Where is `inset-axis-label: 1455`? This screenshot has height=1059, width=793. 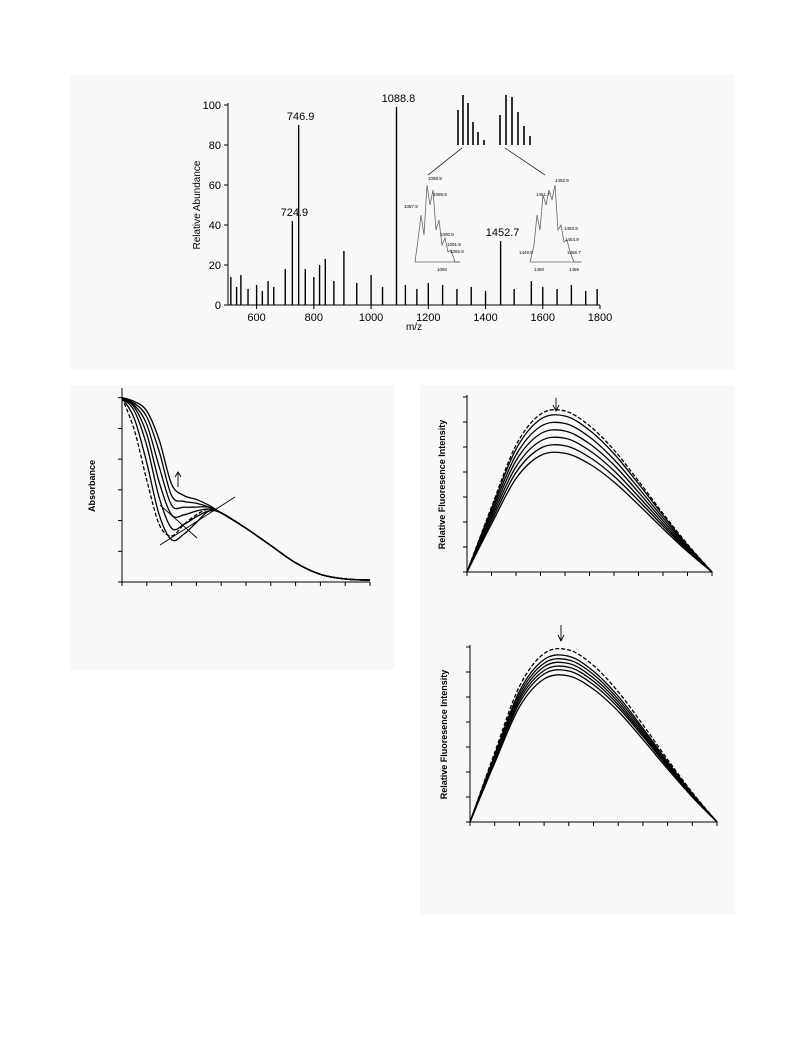
inset-axis-label: 1455 is located at coordinates (574, 269).